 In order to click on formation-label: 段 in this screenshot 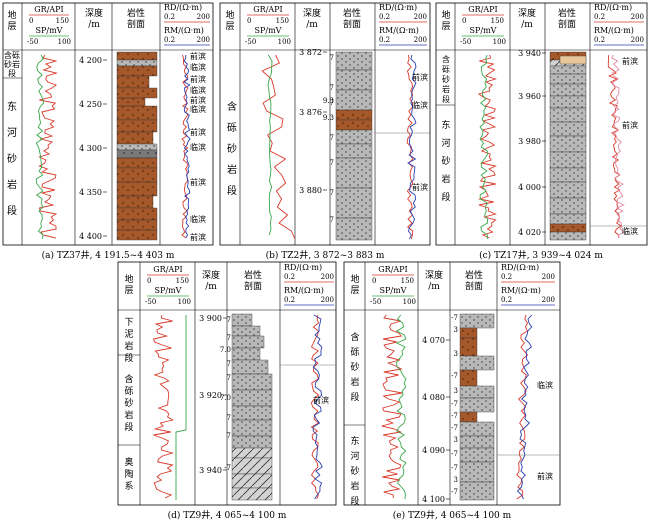, I will do `click(12, 73)`.